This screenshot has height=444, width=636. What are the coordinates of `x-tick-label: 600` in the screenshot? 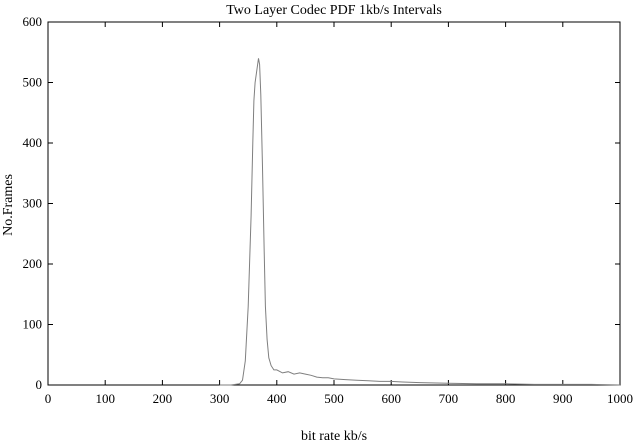 It's located at (391, 398).